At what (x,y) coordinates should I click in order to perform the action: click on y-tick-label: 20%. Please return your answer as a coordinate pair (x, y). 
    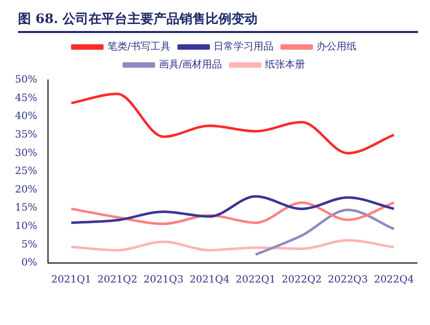
    Looking at the image, I should click on (26, 190).